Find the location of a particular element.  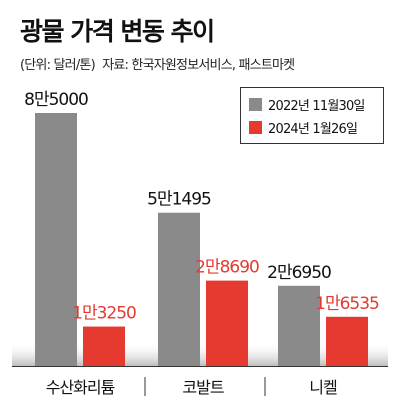

unit-label: (단위: 달러/톤) is located at coordinates (58, 65).